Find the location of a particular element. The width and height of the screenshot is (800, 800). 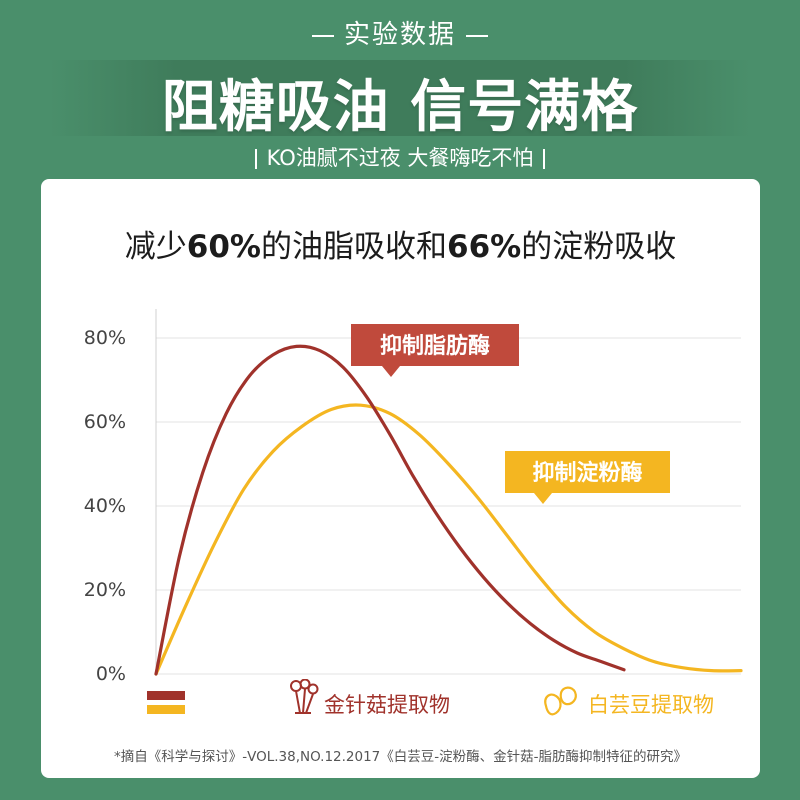

y-tick-label: 80% is located at coordinates (105, 338).